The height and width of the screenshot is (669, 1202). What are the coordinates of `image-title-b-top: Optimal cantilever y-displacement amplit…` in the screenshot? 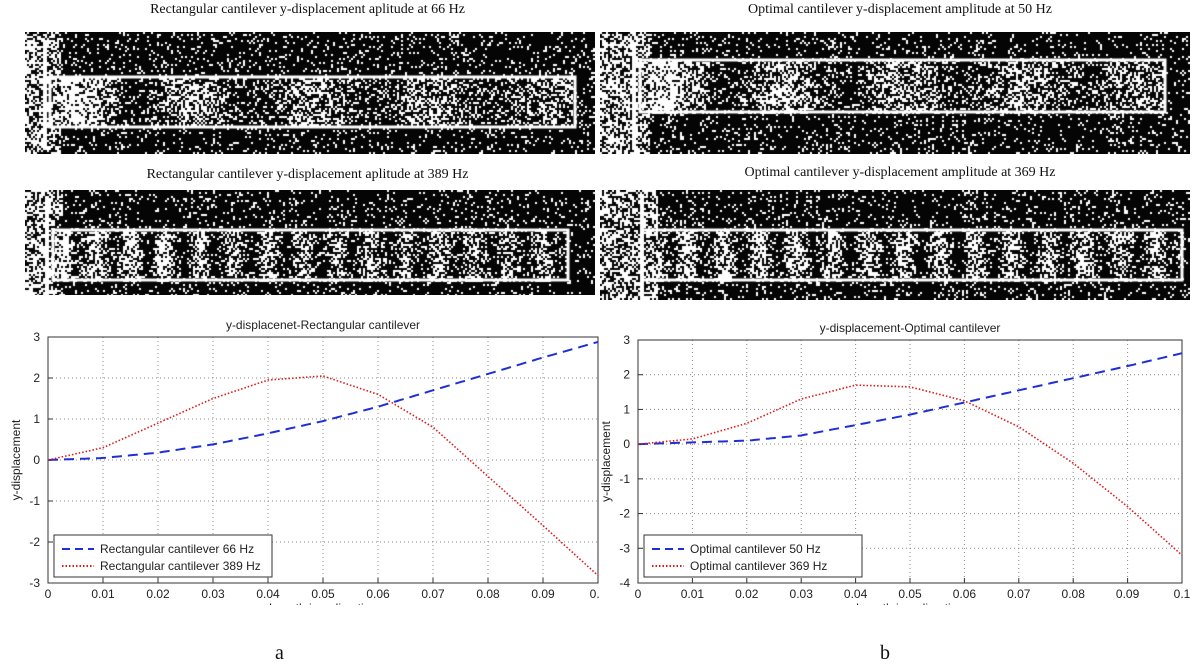 It's located at (899, 9).